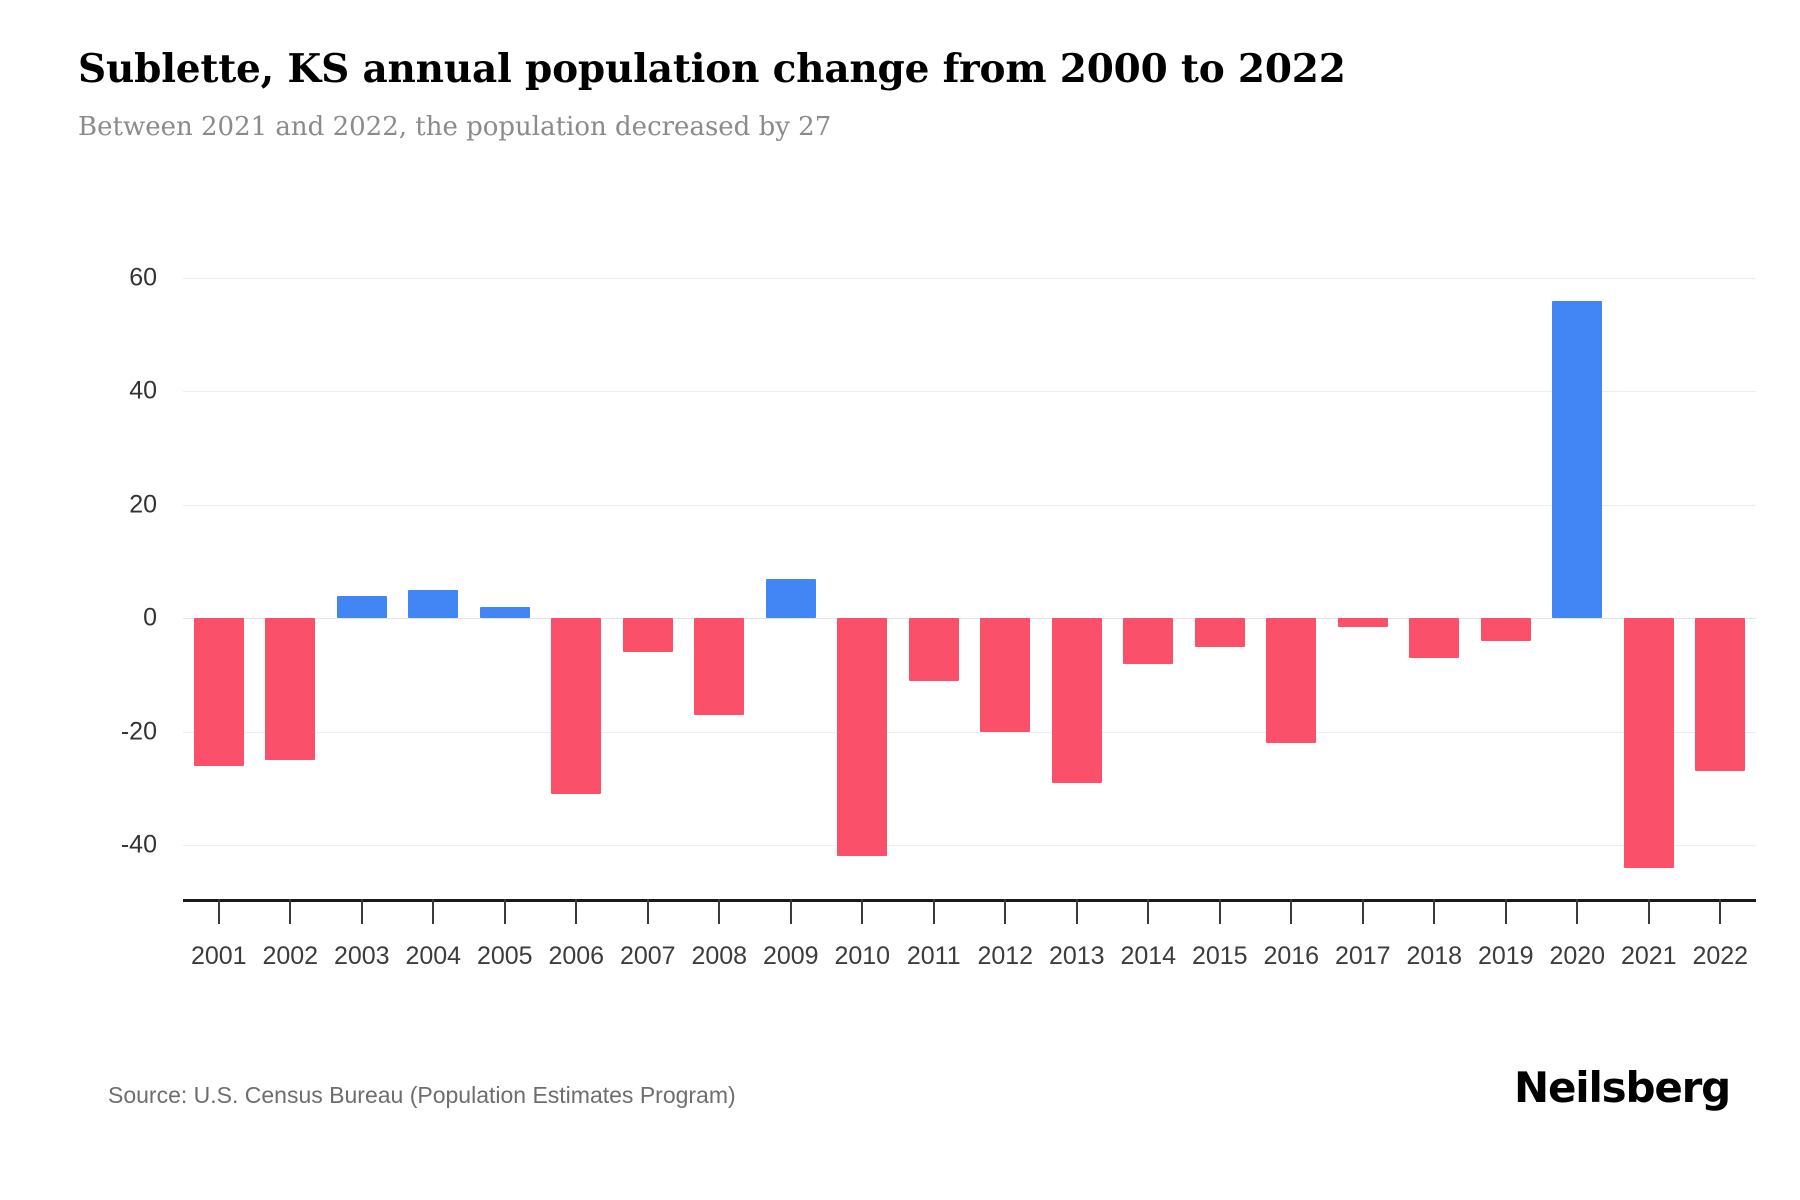 This screenshot has width=1800, height=1200. Describe the element at coordinates (933, 956) in the screenshot. I see `x-axis-tick-label: 2011` at that location.